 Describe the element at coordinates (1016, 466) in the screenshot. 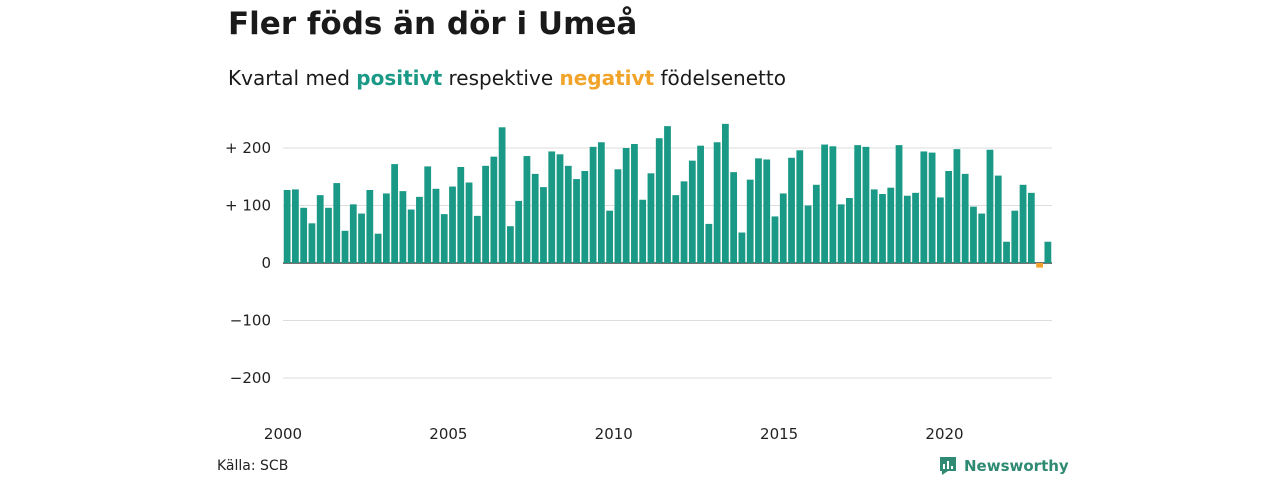

I see `brand-name: Newsworthy` at that location.